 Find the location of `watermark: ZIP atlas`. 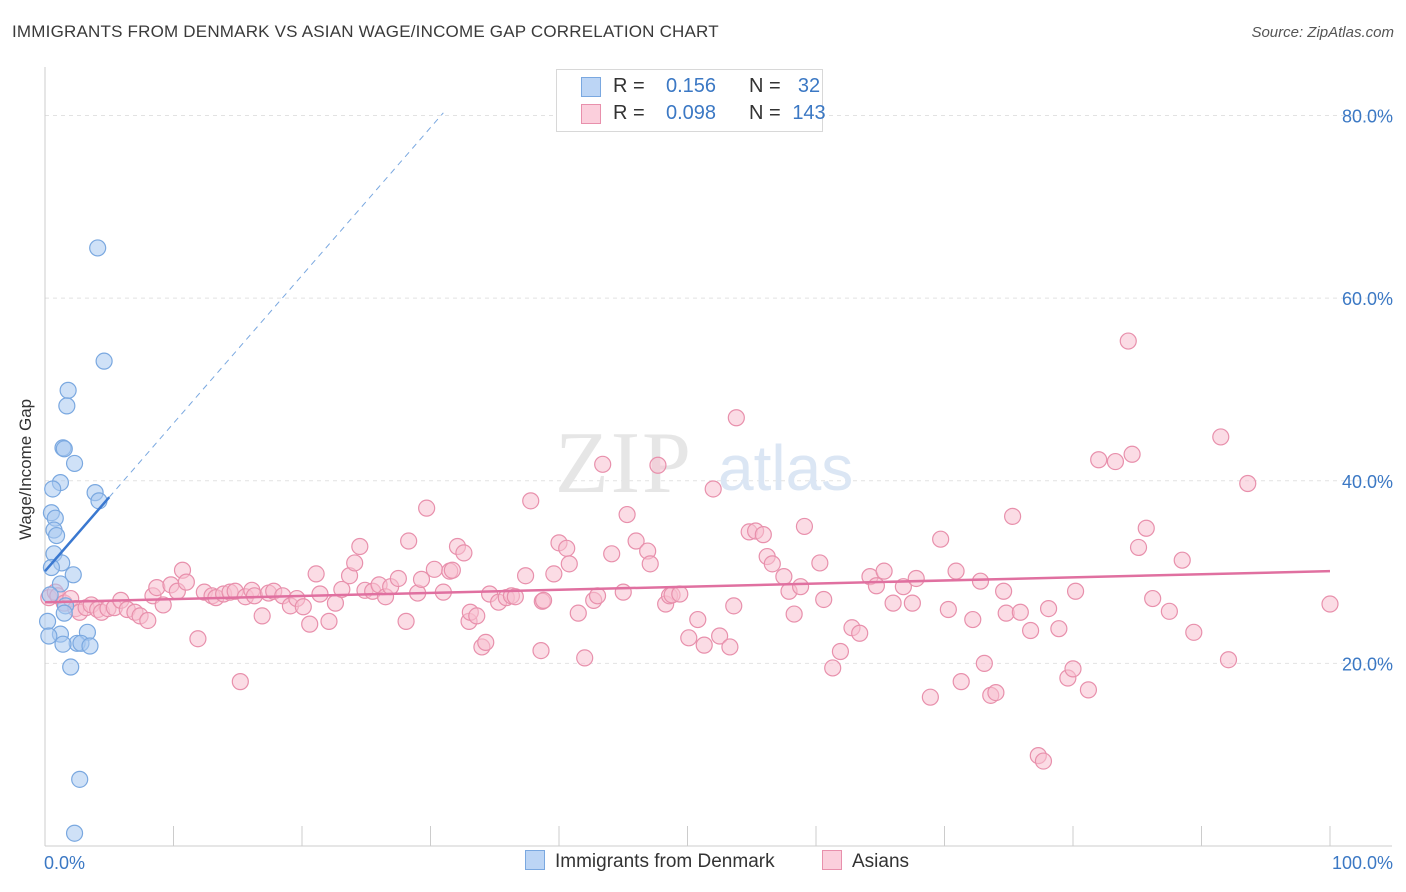

watermark: ZIP atlas is located at coordinates (704, 463).